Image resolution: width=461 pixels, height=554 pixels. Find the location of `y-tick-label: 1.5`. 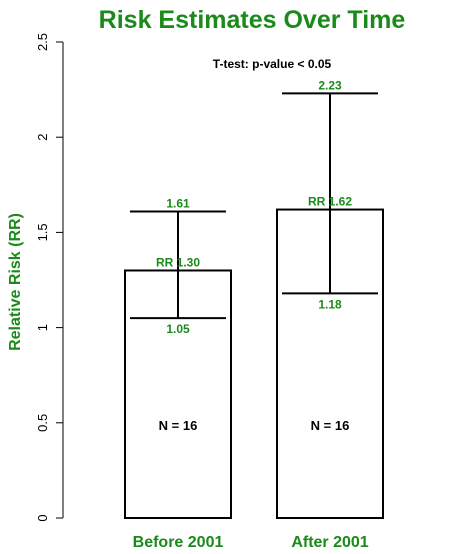

y-tick-label: 1.5 is located at coordinates (42, 232).